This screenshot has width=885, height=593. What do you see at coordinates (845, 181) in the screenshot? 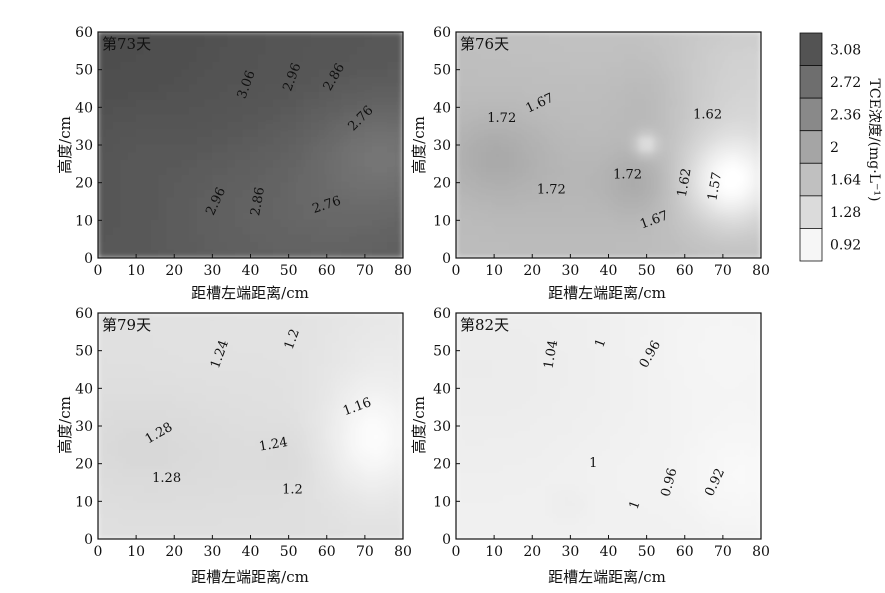
I see `colorbar-tick-label: 1.64` at bounding box center [845, 181].